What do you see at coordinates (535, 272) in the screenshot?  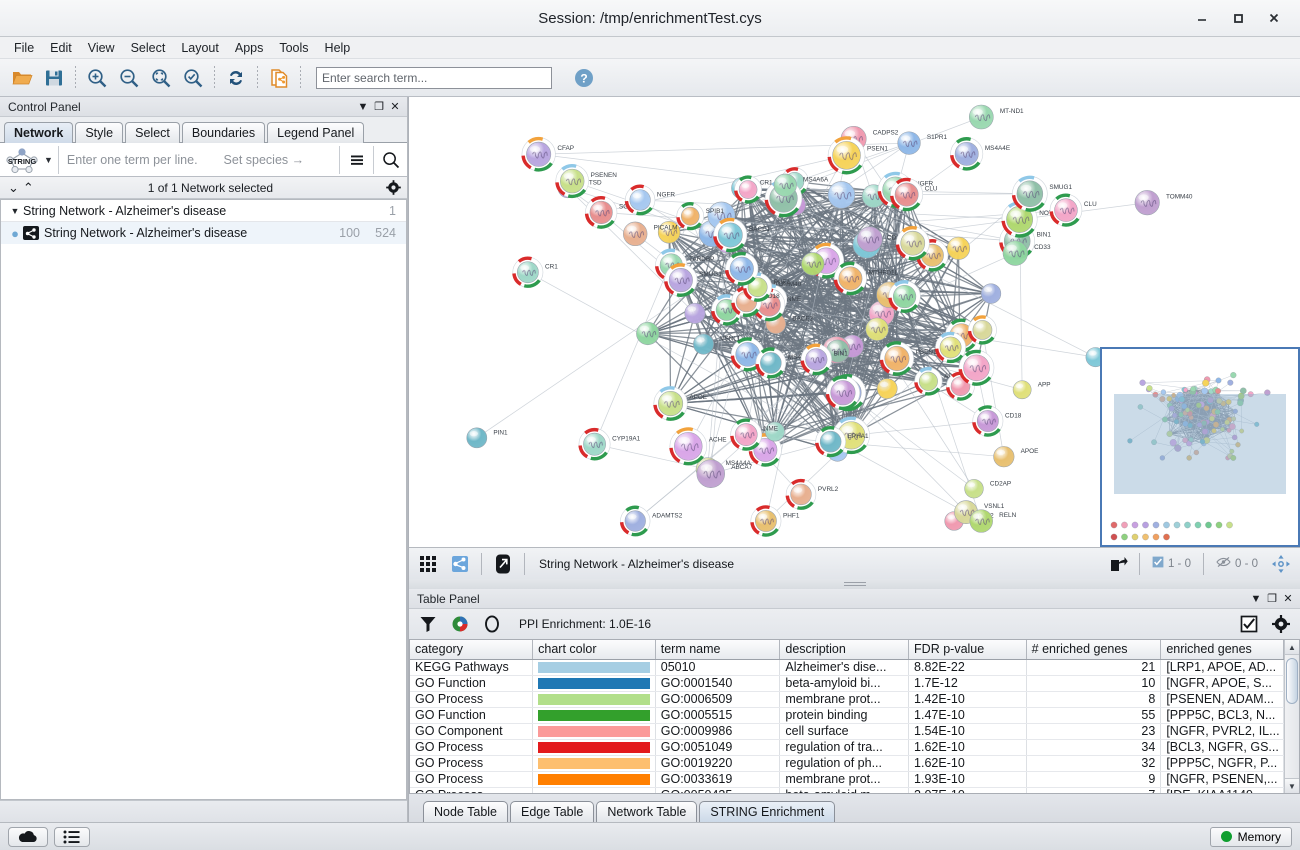 I see `network-node: CR1` at bounding box center [535, 272].